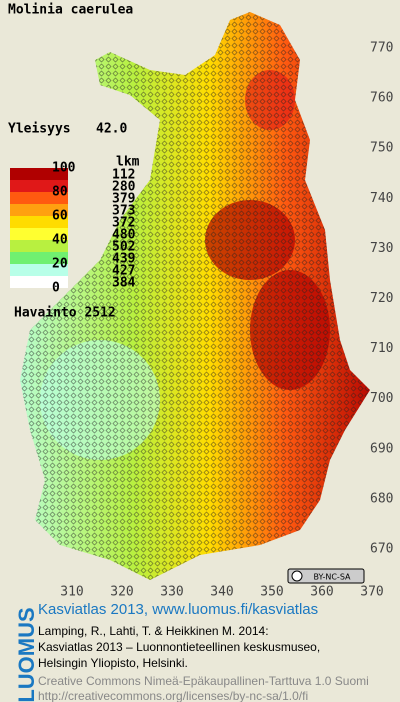 The height and width of the screenshot is (702, 400). What do you see at coordinates (60, 264) in the screenshot?
I see `legend-scale-label: 20` at bounding box center [60, 264].